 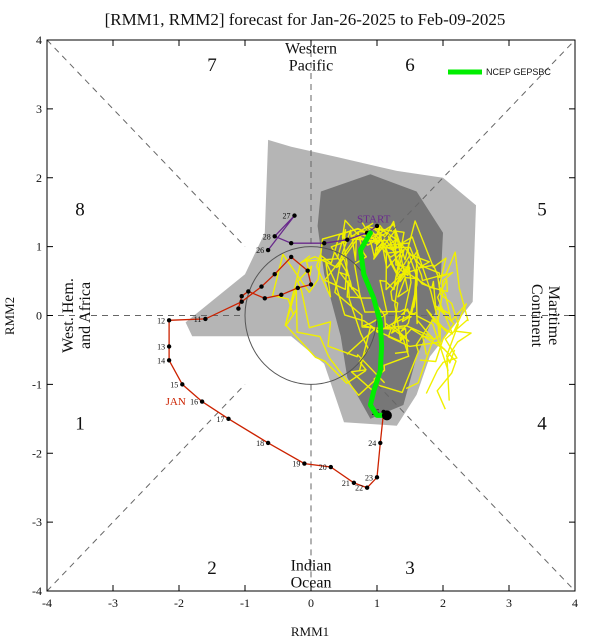 I want to click on x-tick-label: -3, so click(x=113, y=603).